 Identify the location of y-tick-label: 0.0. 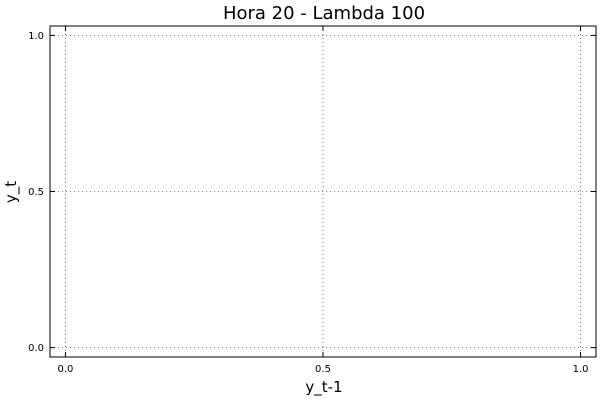
(36, 348).